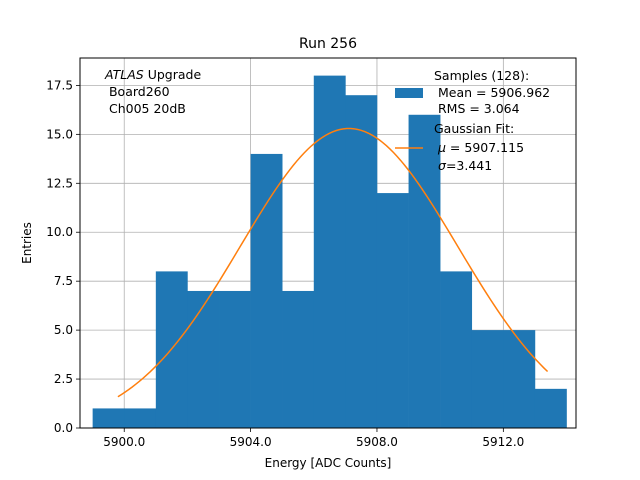  I want to click on y-tick-label-2: 5.0, so click(63, 330).